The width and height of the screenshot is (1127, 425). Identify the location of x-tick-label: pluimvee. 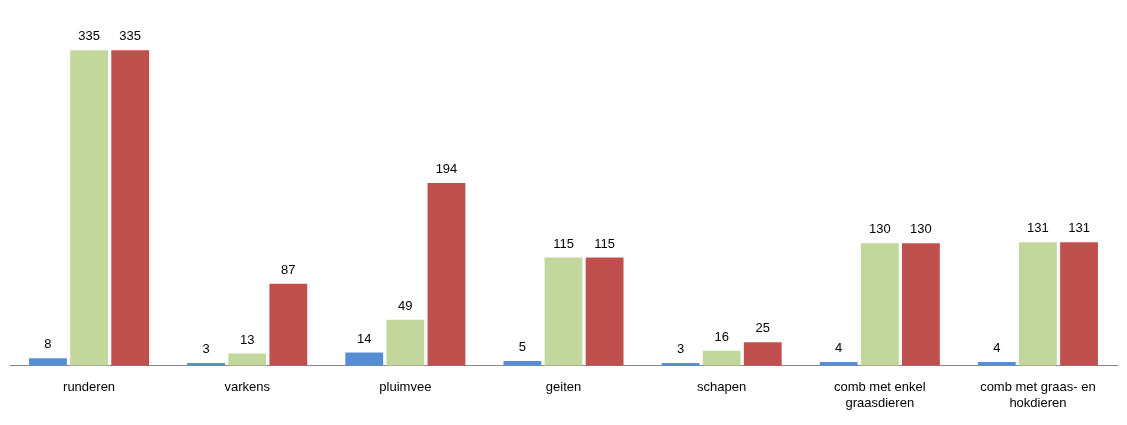
(405, 387).